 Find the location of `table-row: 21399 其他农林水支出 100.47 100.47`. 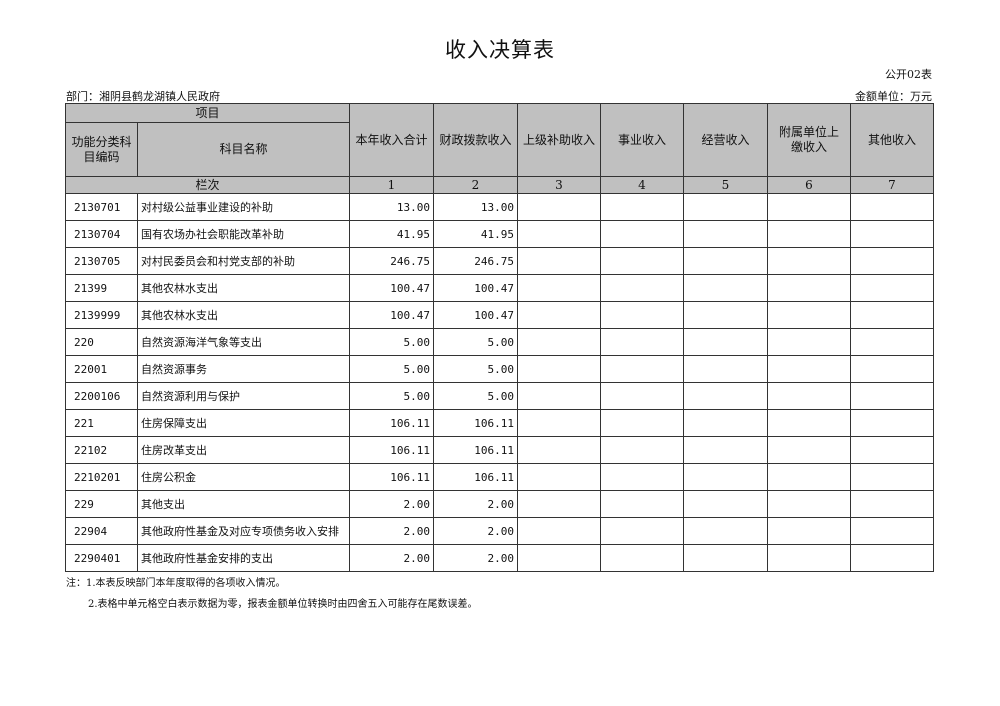

table-row: 21399 其他农林水支出 100.47 100.47 is located at coordinates (499, 288).